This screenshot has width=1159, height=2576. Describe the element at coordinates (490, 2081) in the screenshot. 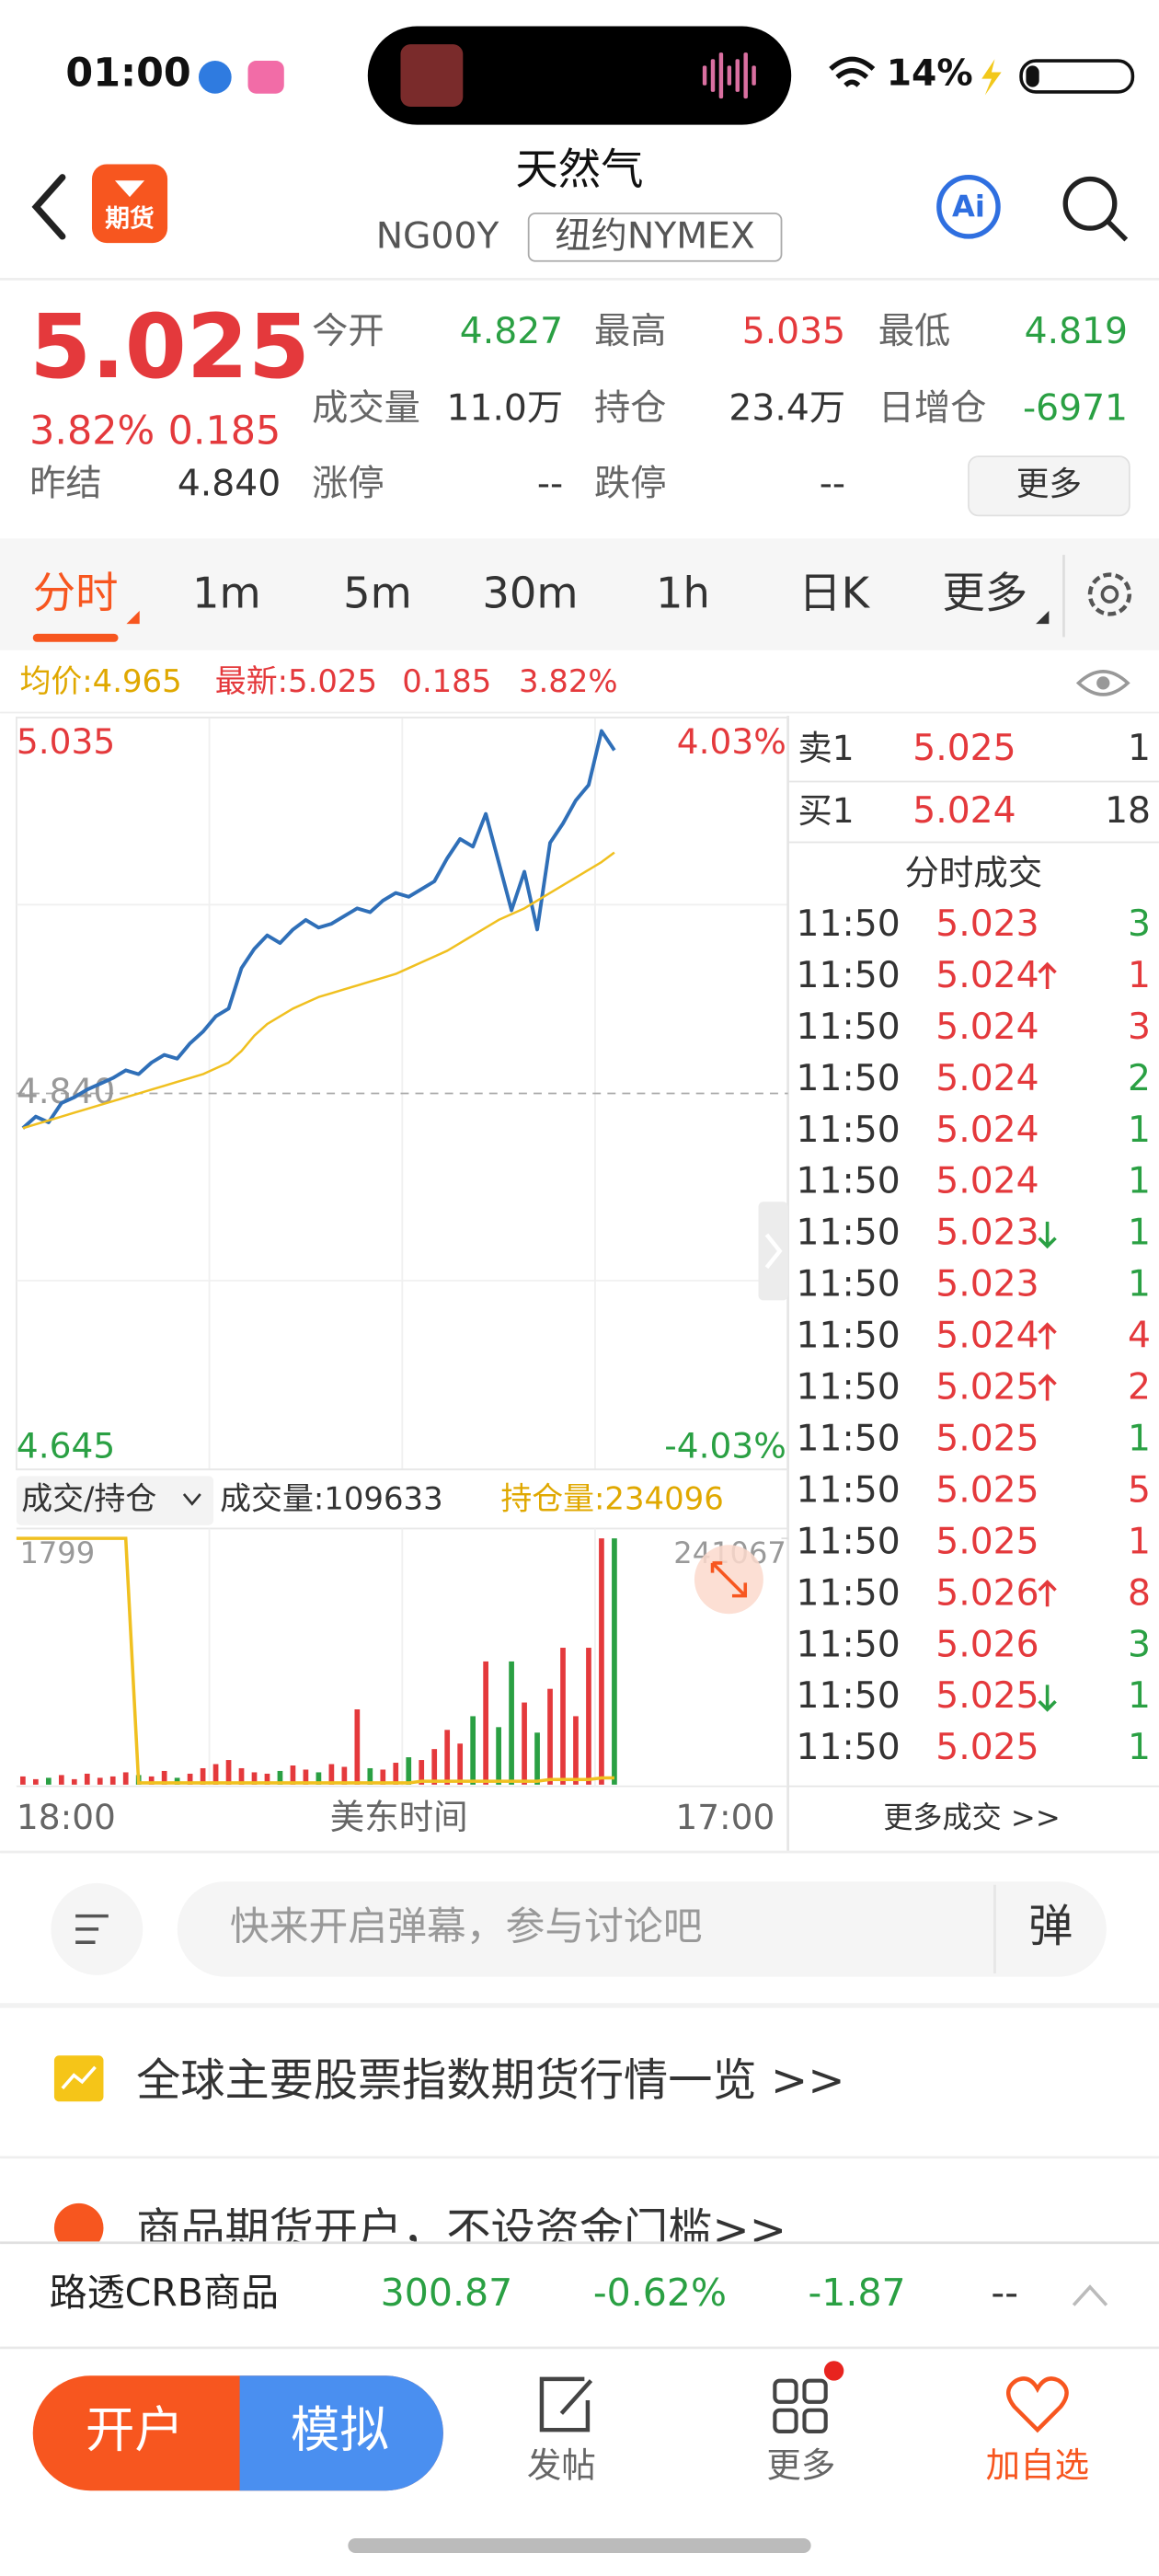

I see `banner-link: 全球主要股票指数期货行情一览 >>` at that location.